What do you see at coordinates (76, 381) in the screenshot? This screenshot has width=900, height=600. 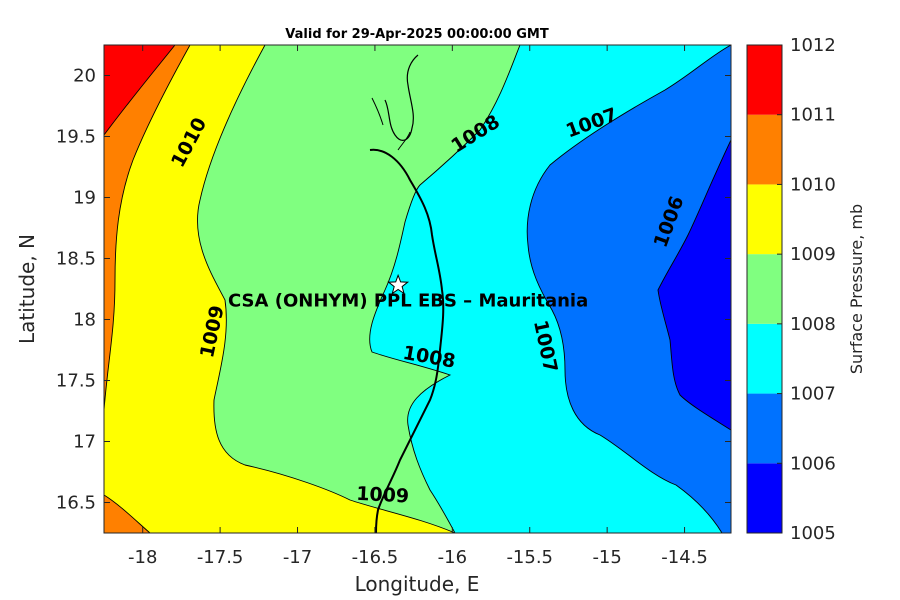 I see `y-tick-label: 17.5` at bounding box center [76, 381].